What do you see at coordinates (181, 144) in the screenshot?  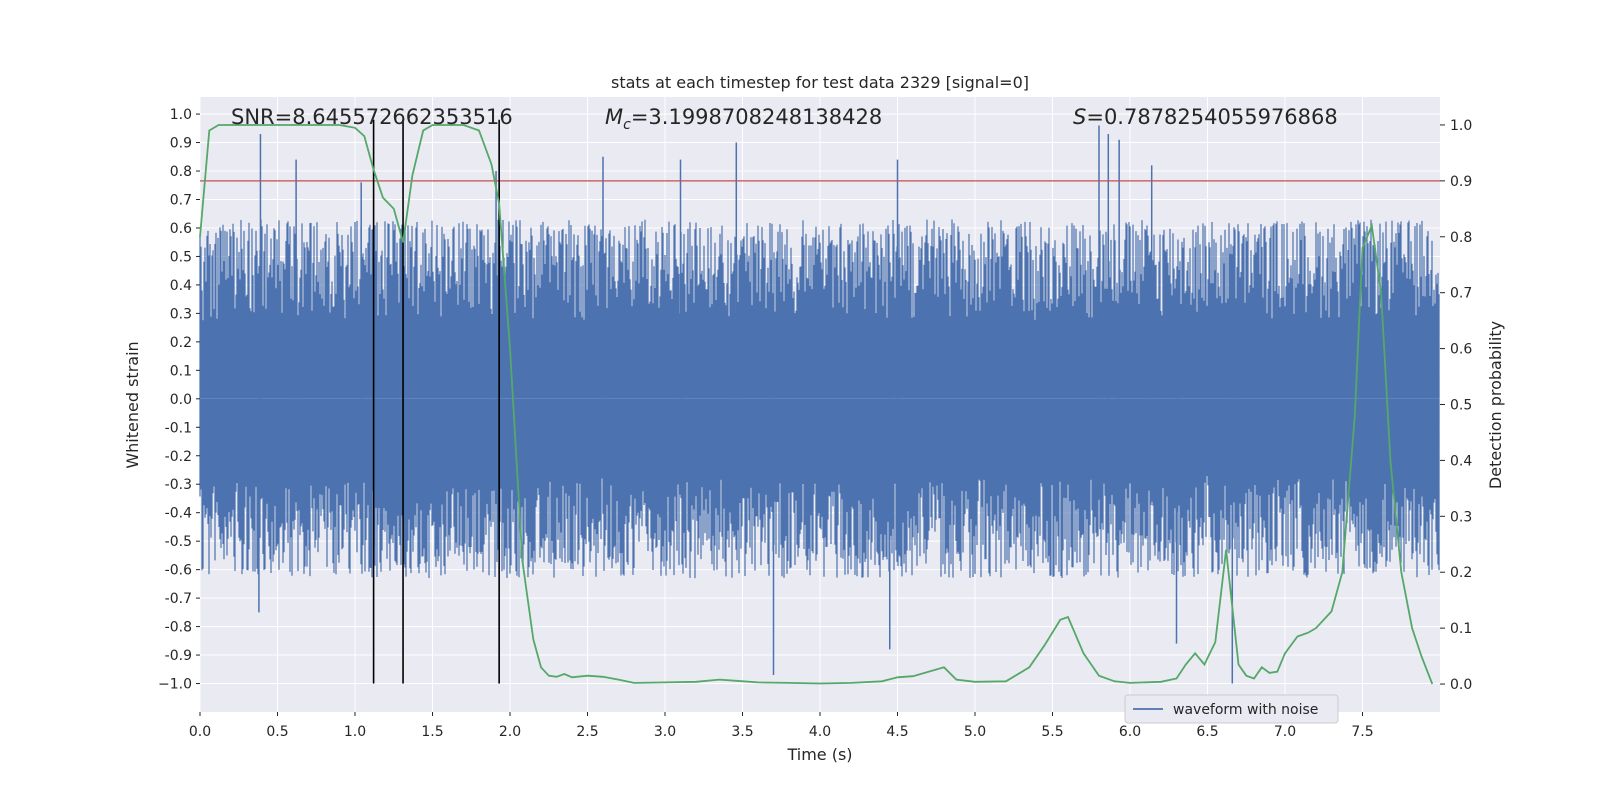 I see `left-y-tick-label: 0.9` at bounding box center [181, 144].